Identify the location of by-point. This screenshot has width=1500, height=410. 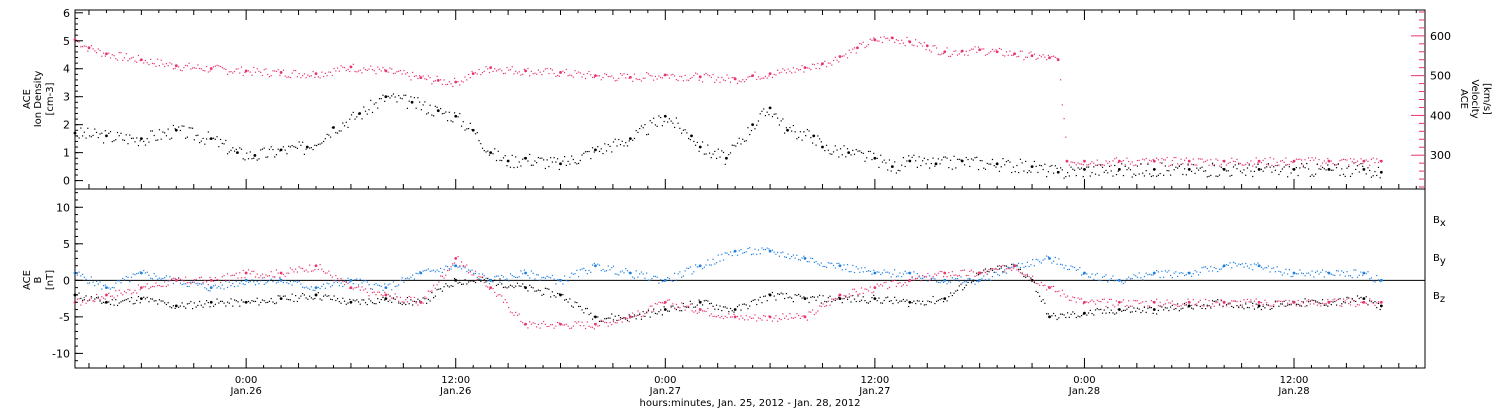
(805, 258).